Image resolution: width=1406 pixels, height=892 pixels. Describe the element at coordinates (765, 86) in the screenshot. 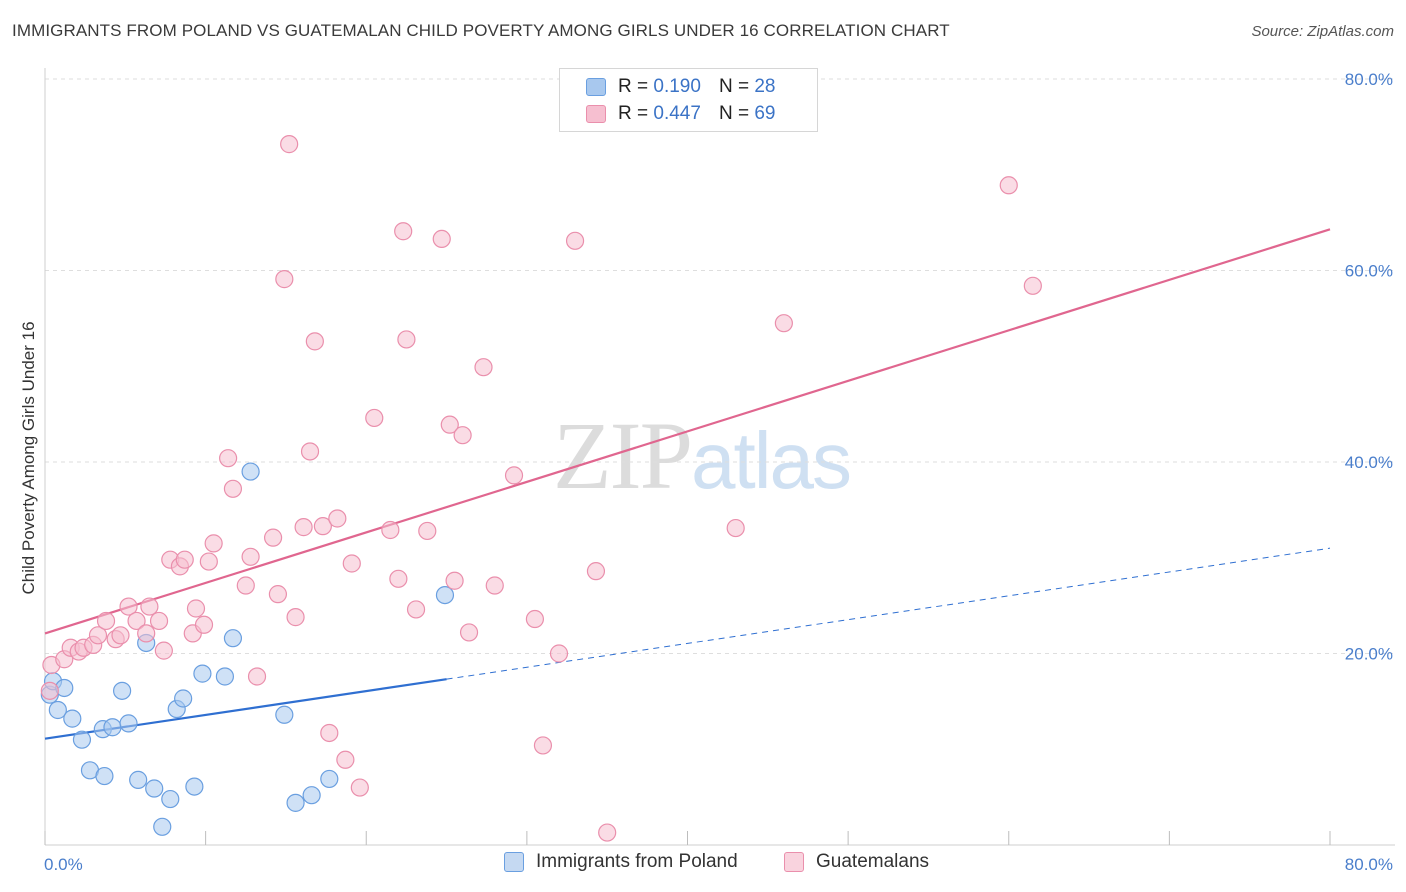

I see `poland-n-value: 28` at that location.